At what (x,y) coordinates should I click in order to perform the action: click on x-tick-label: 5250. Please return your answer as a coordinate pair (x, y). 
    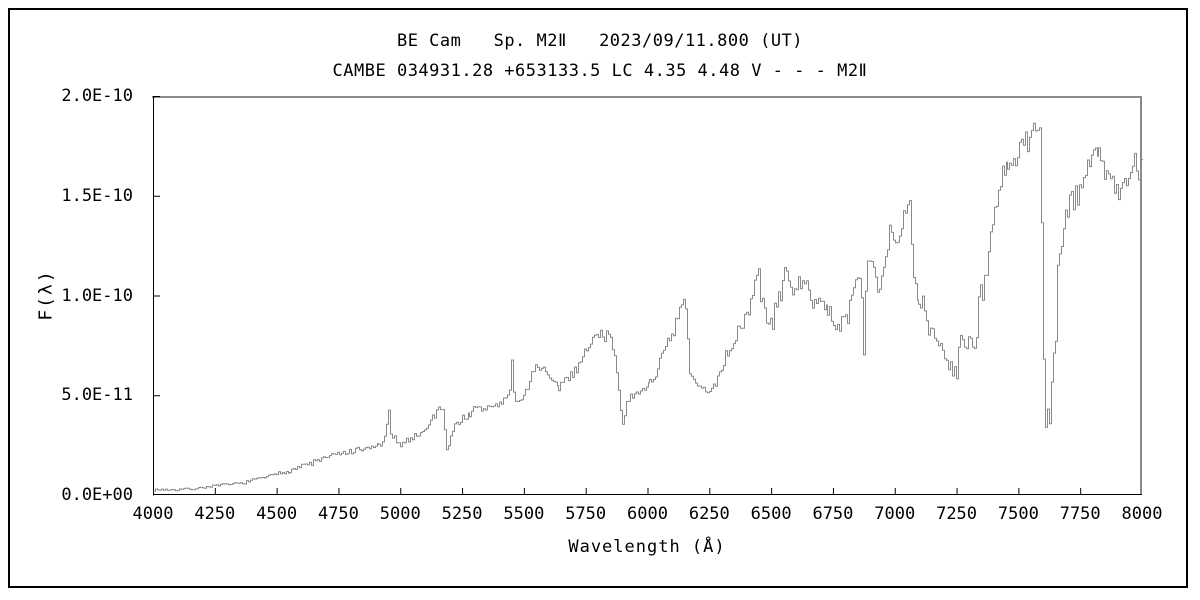
    Looking at the image, I should click on (462, 514).